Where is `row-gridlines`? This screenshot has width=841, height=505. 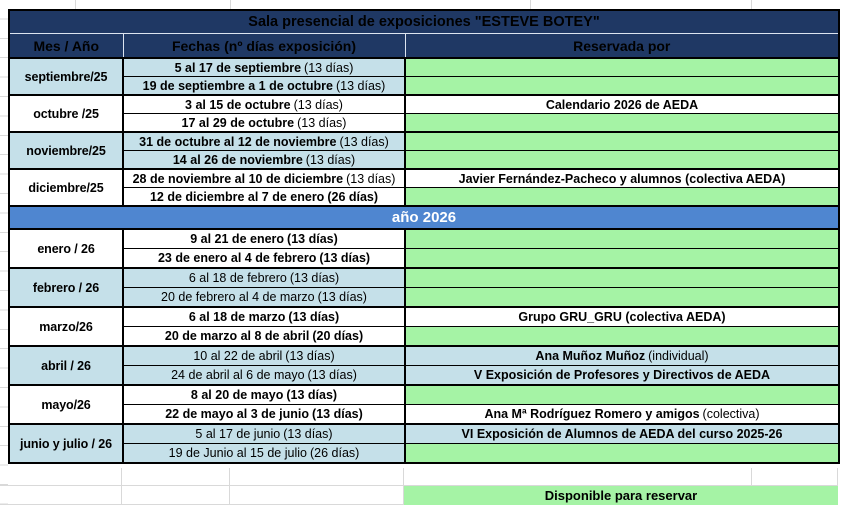
row-gridlines is located at coordinates (4, 252).